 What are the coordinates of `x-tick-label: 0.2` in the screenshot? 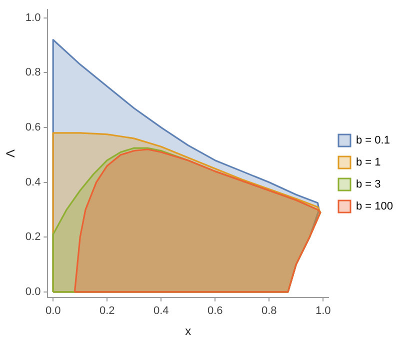 It's located at (107, 311).